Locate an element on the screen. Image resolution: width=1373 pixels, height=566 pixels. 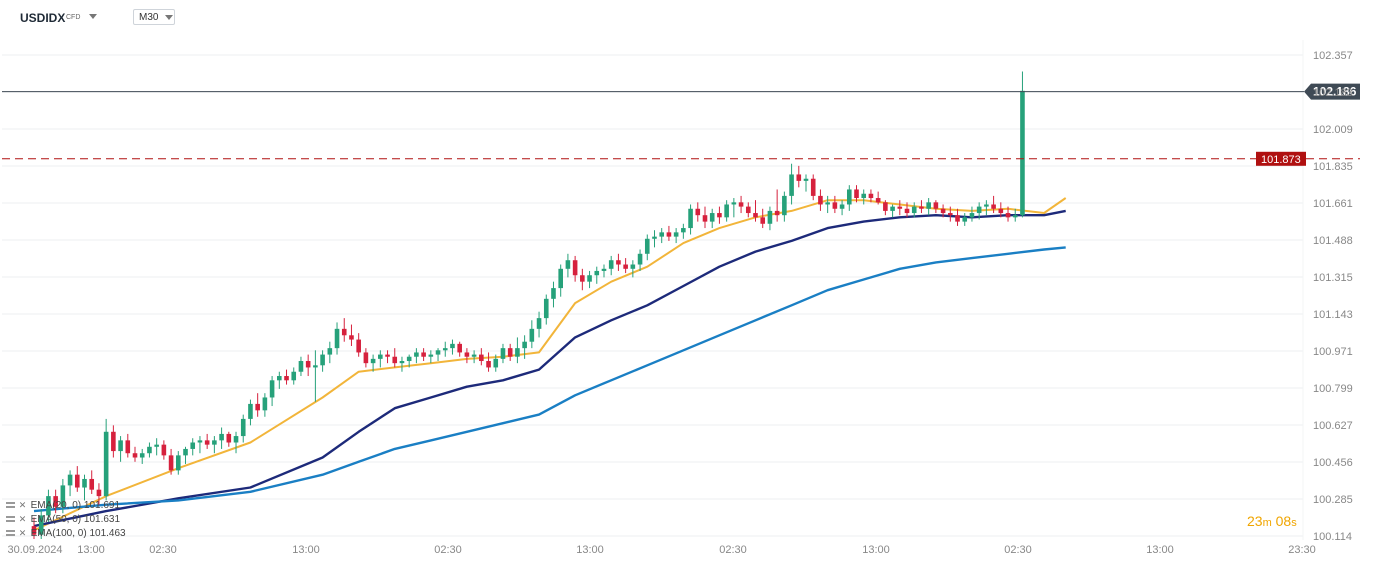
symbol-name: USDIDX is located at coordinates (43, 18).